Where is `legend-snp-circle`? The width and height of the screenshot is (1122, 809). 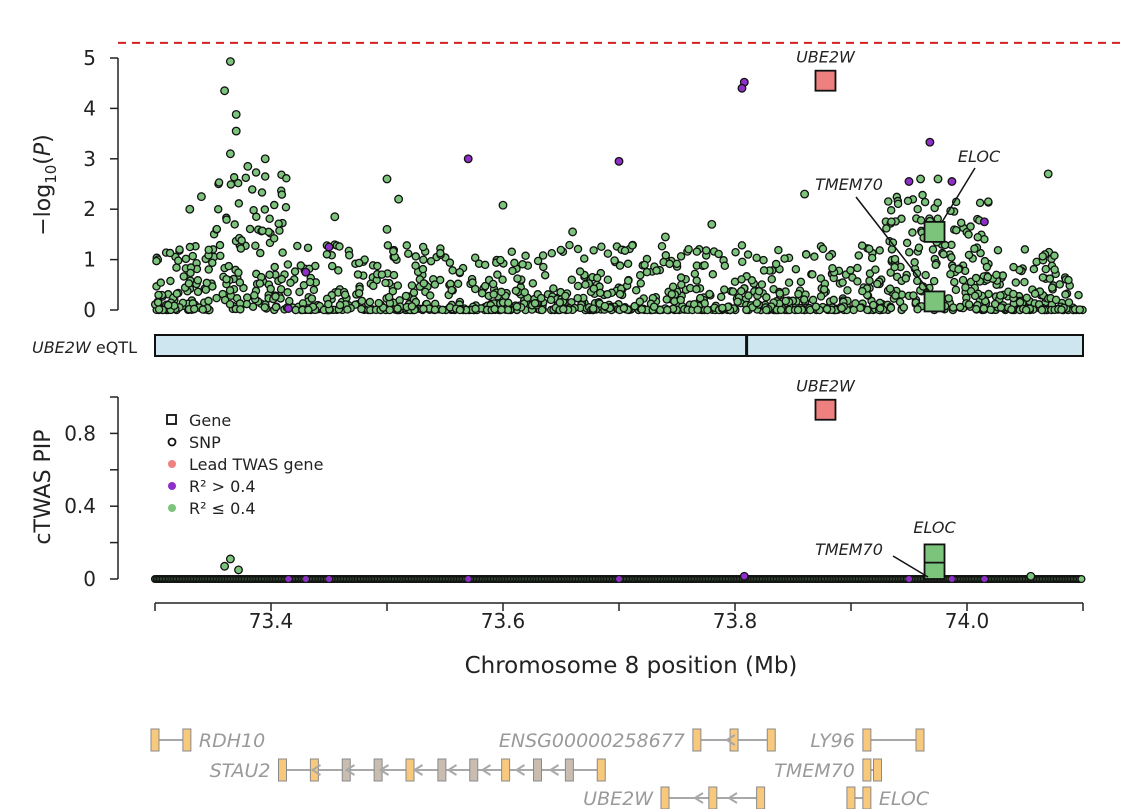
legend-snp-circle is located at coordinates (172, 442).